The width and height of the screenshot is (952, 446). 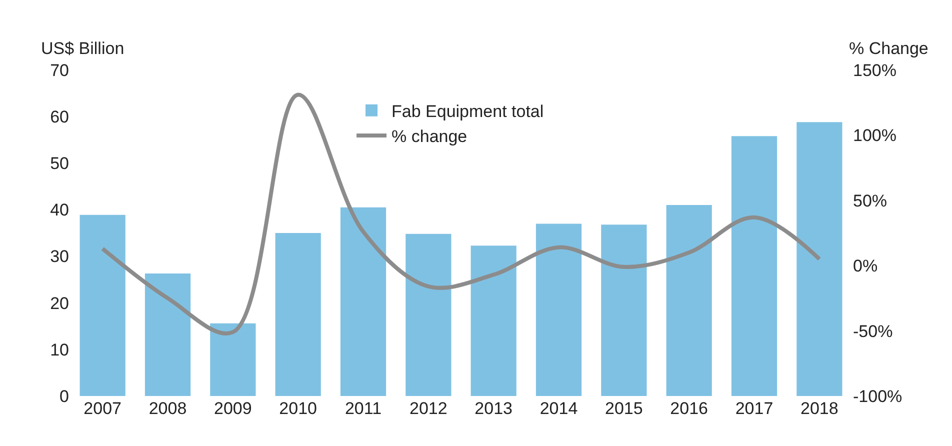 I want to click on x-tick-label: 2008, so click(x=167, y=408).